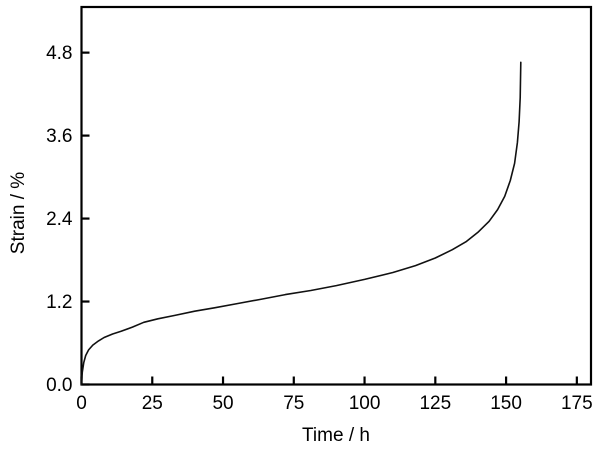  Describe the element at coordinates (81, 403) in the screenshot. I see `x-tick-label: 0` at that location.